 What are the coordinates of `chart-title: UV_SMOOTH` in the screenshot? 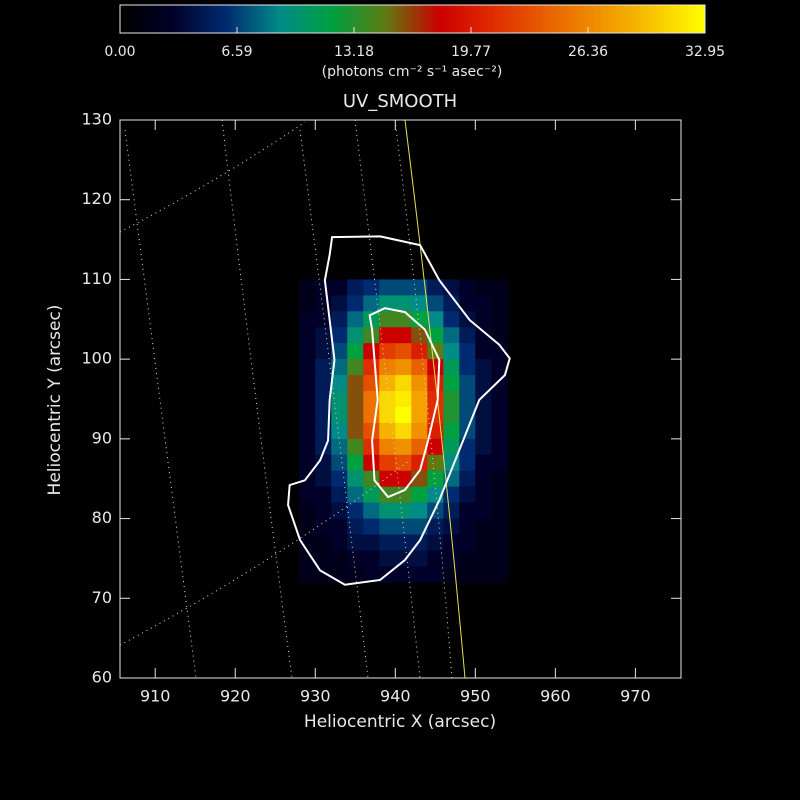 It's located at (400, 101).